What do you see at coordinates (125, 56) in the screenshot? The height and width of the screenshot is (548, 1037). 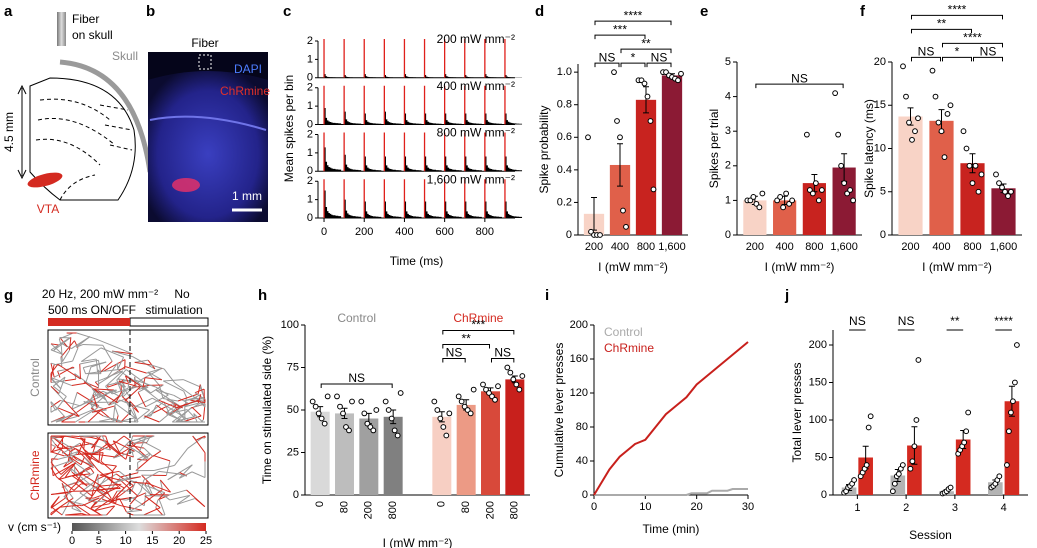 I see `skull-label: Skull` at bounding box center [125, 56].